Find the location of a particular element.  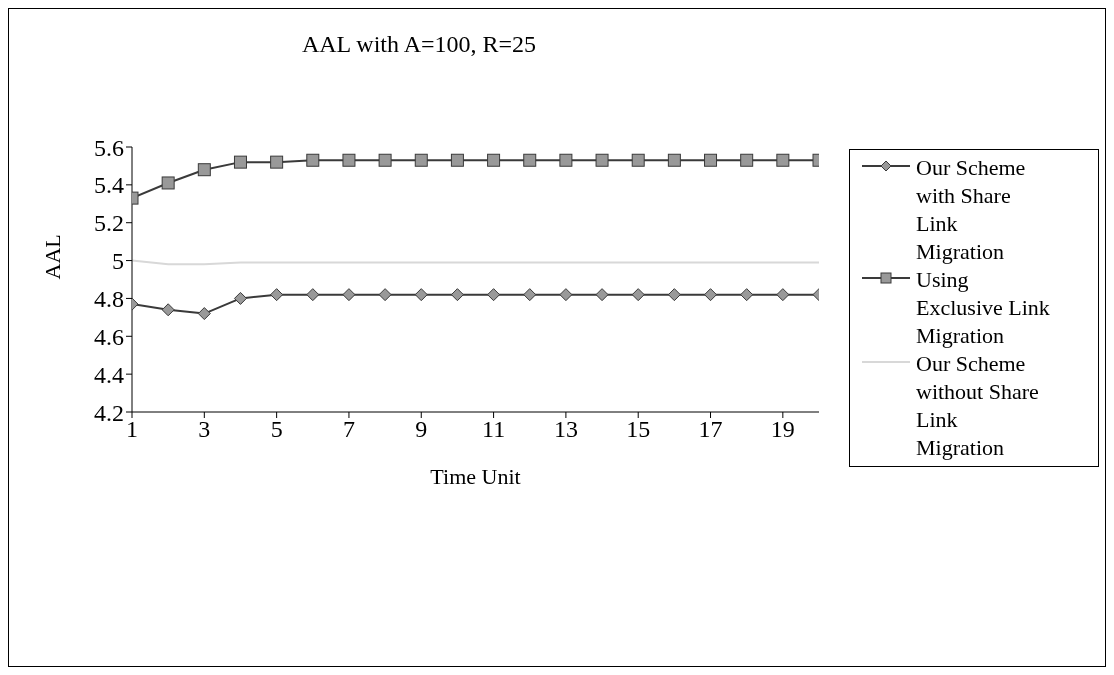

x-tick-label: 19 is located at coordinates (782, 429).